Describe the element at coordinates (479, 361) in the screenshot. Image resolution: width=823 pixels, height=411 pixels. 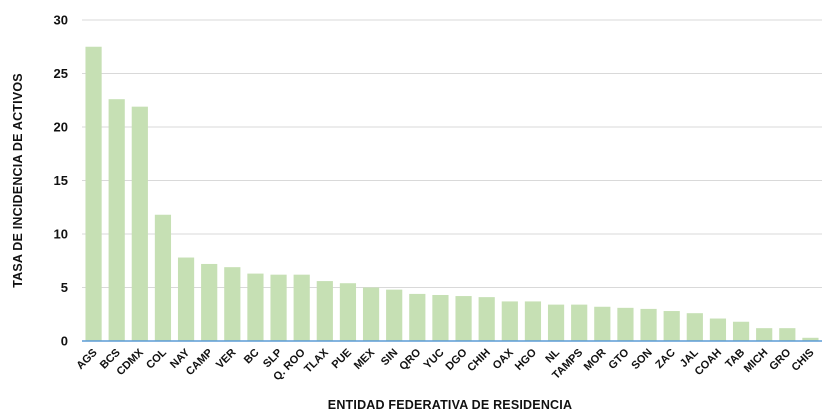
I see `x-tick-label: CHIH` at that location.